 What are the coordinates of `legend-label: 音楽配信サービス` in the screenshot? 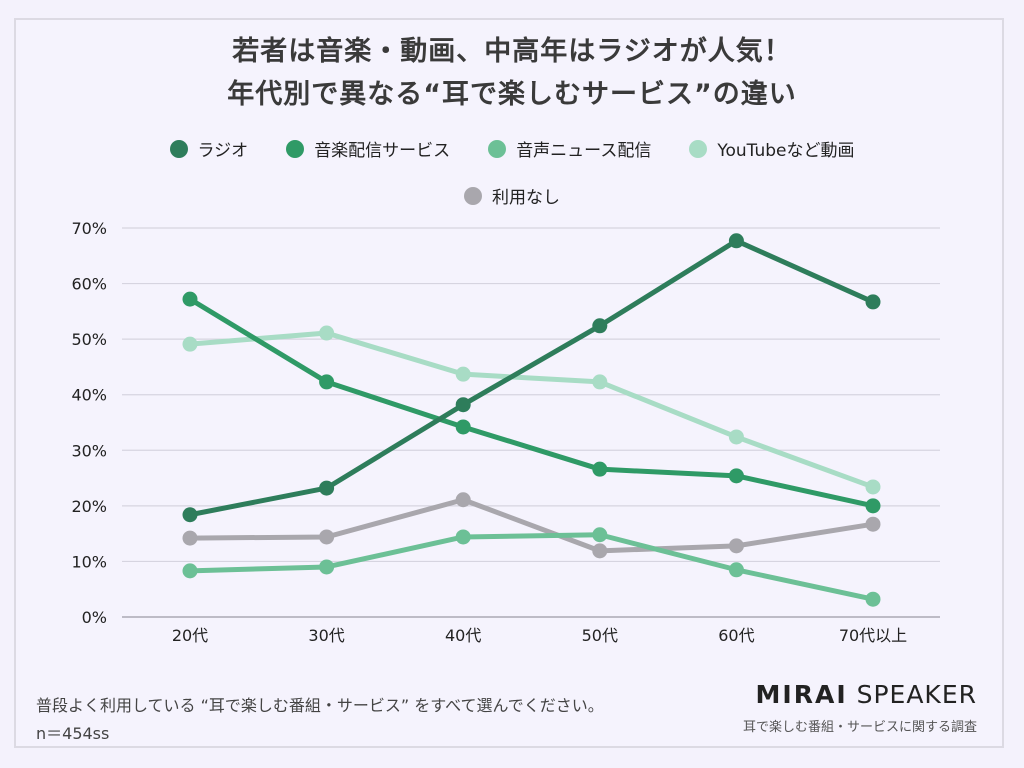 It's located at (382, 151).